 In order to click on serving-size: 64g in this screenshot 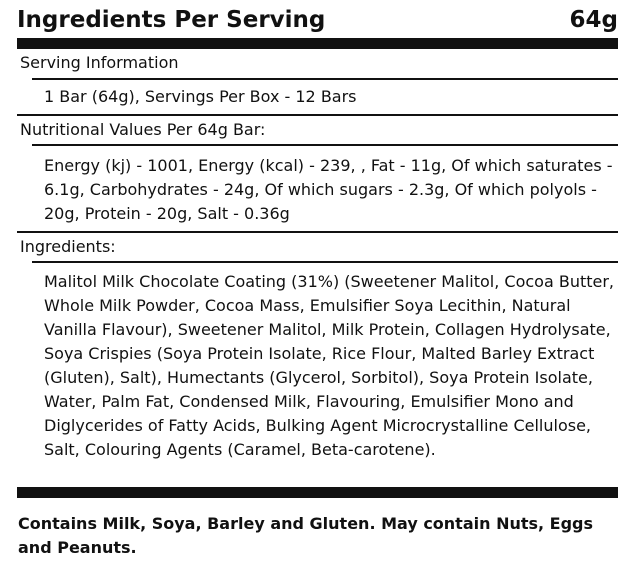, I will do `click(593, 20)`.